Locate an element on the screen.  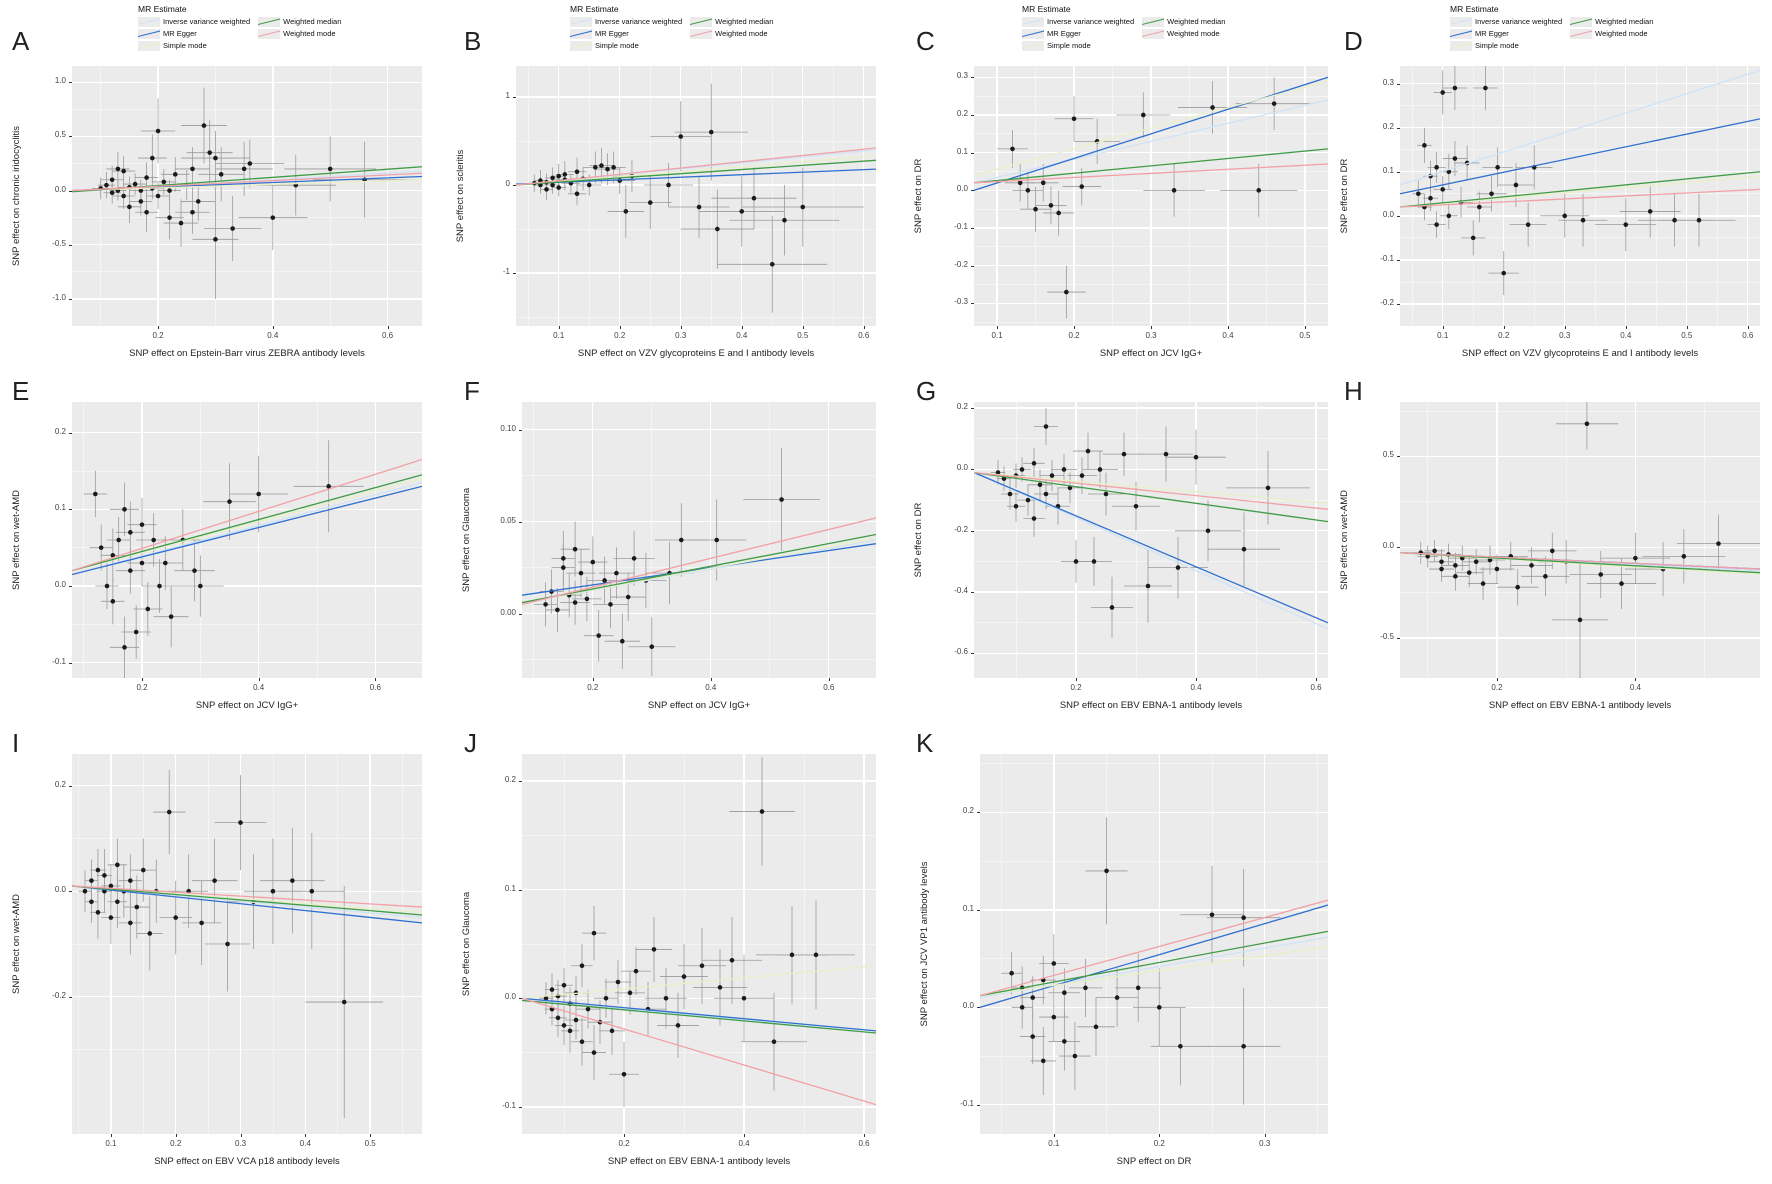
data-points is located at coordinates (1133, 517).